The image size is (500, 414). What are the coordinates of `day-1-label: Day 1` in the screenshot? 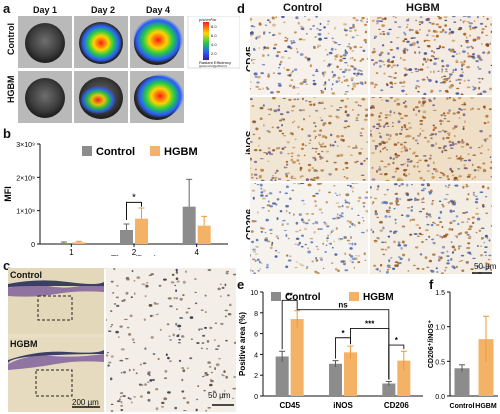 It's located at (45, 10).